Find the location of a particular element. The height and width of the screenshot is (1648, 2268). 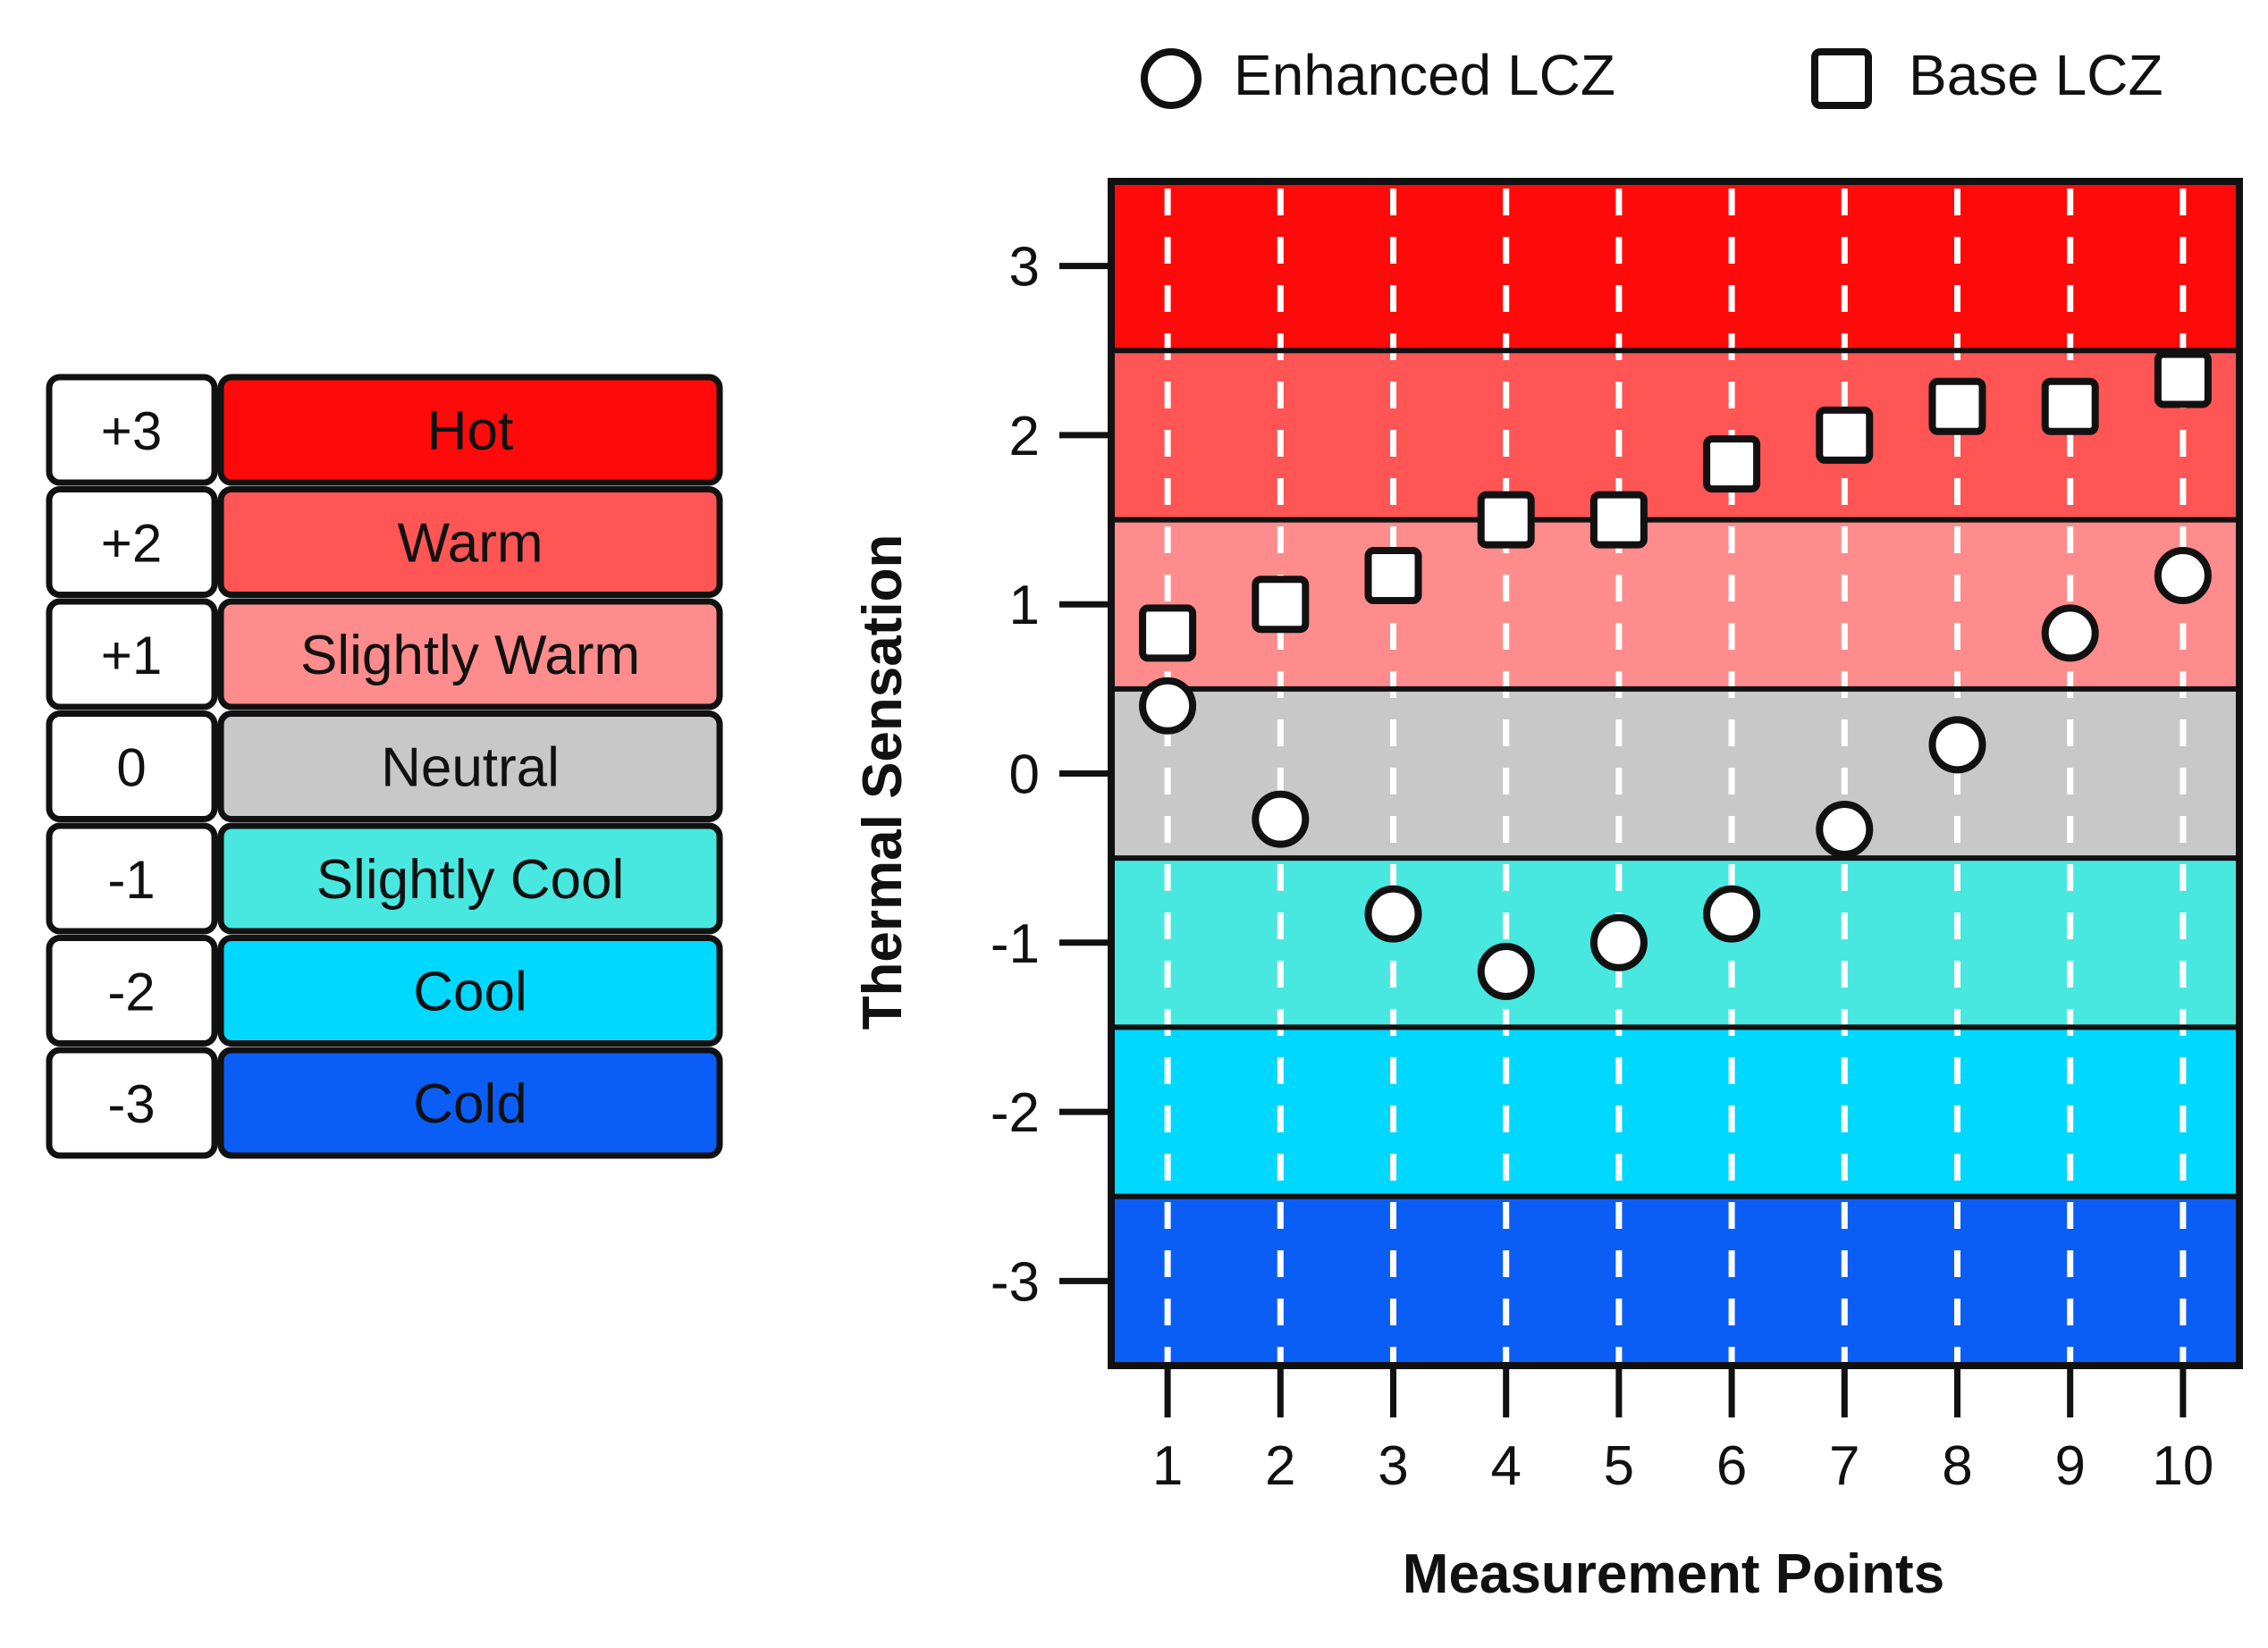

scale-code: +3 is located at coordinates (131, 431).